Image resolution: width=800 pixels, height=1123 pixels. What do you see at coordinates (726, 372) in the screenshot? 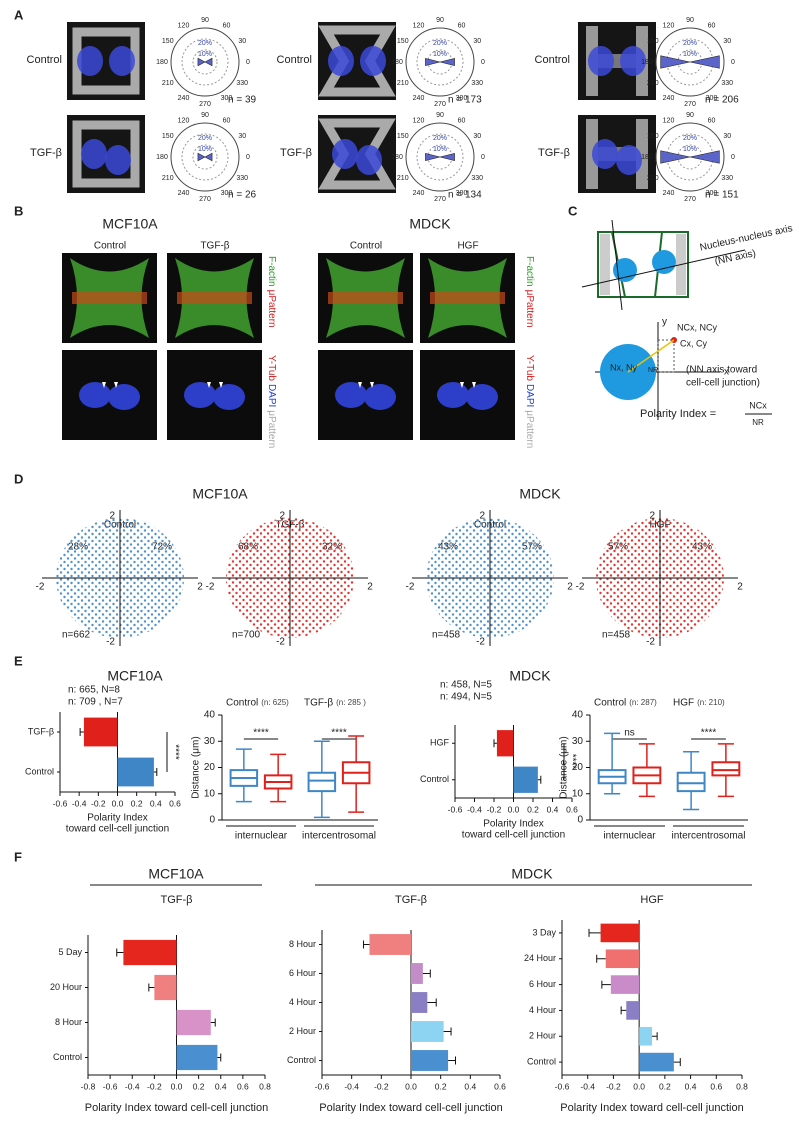
I see `diagram-text: x` at bounding box center [726, 372].